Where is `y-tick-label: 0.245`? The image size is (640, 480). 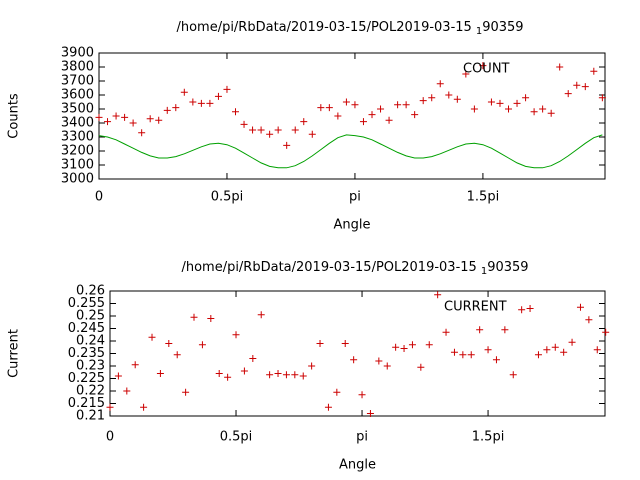 y-tick-label: 0.245 is located at coordinates (86, 328).